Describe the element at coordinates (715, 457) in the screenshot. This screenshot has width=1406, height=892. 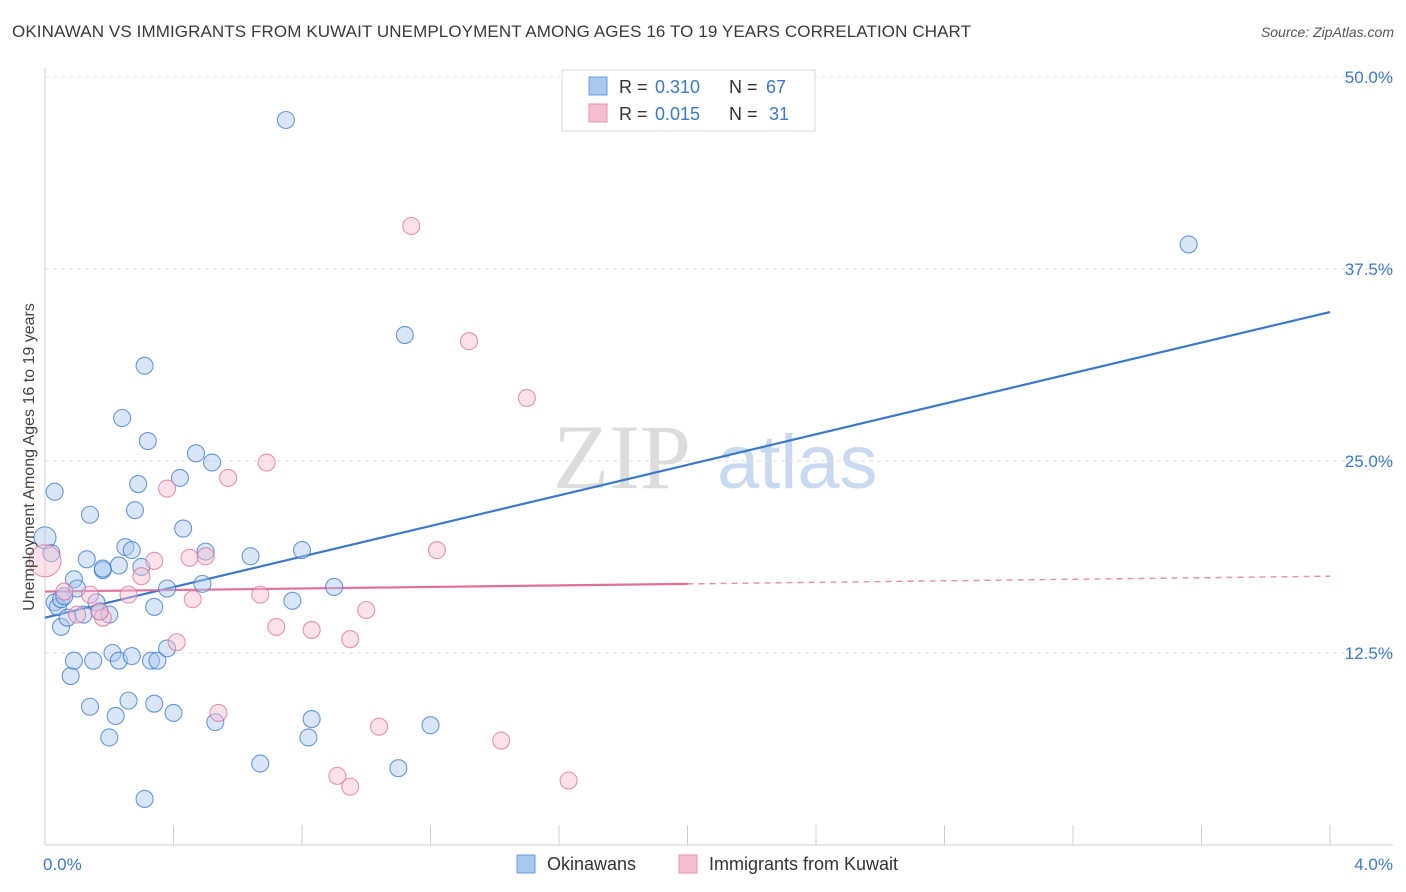
I see `watermark: ZIP atlas` at that location.